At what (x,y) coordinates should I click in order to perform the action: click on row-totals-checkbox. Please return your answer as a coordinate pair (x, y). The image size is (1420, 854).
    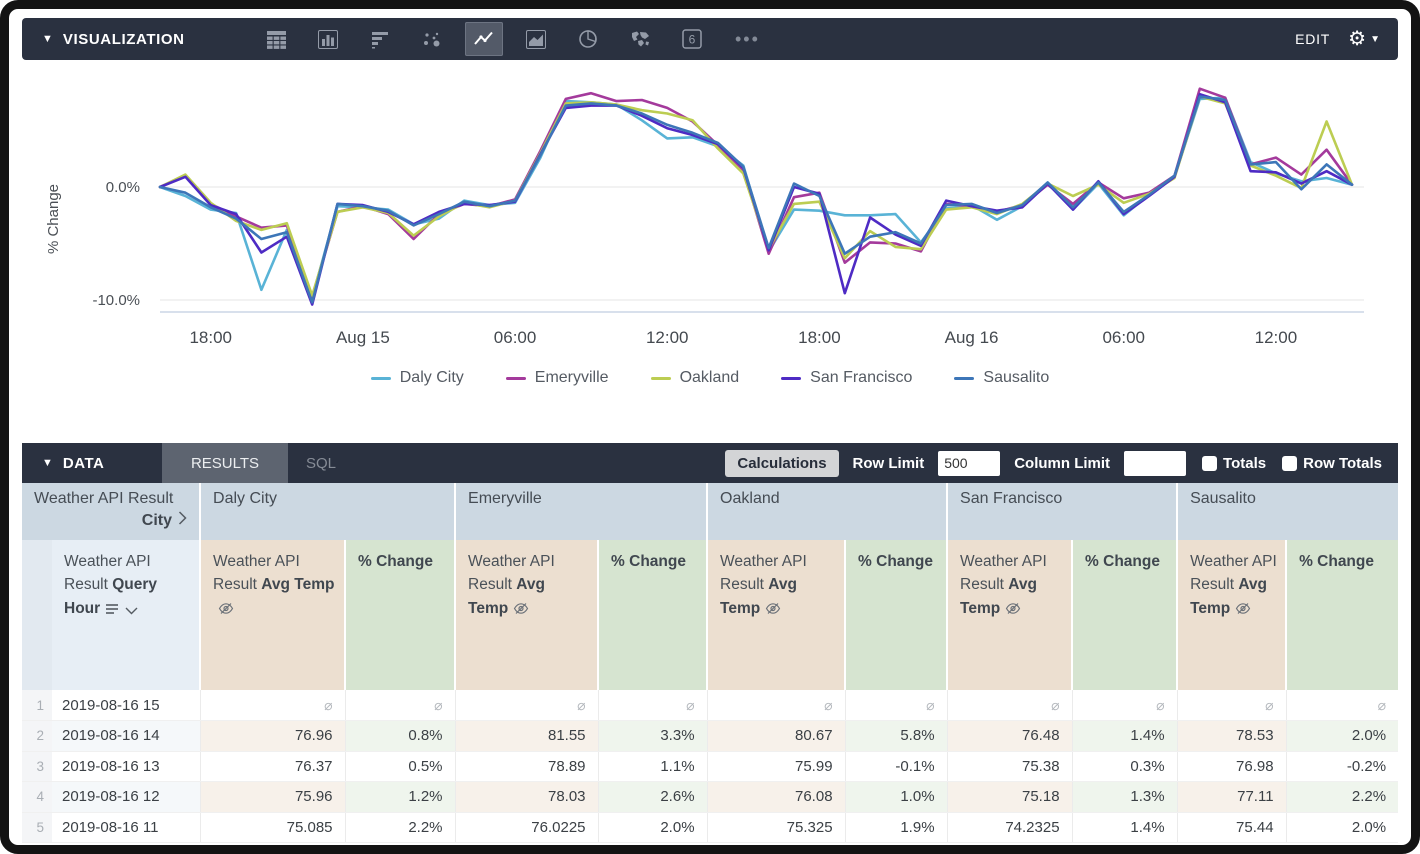
    Looking at the image, I should click on (1290, 463).